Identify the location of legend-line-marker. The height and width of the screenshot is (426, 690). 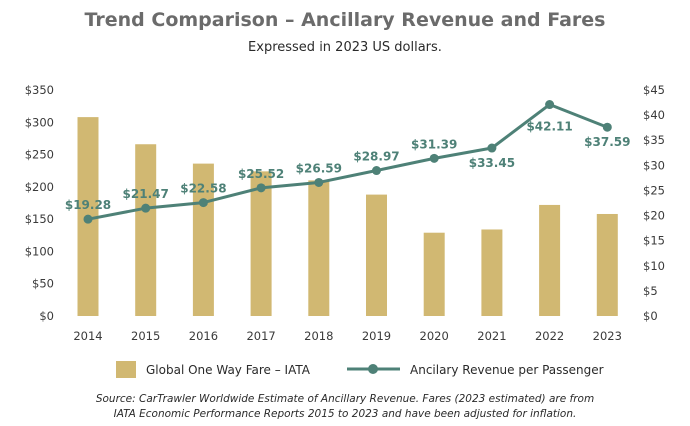
(373, 369).